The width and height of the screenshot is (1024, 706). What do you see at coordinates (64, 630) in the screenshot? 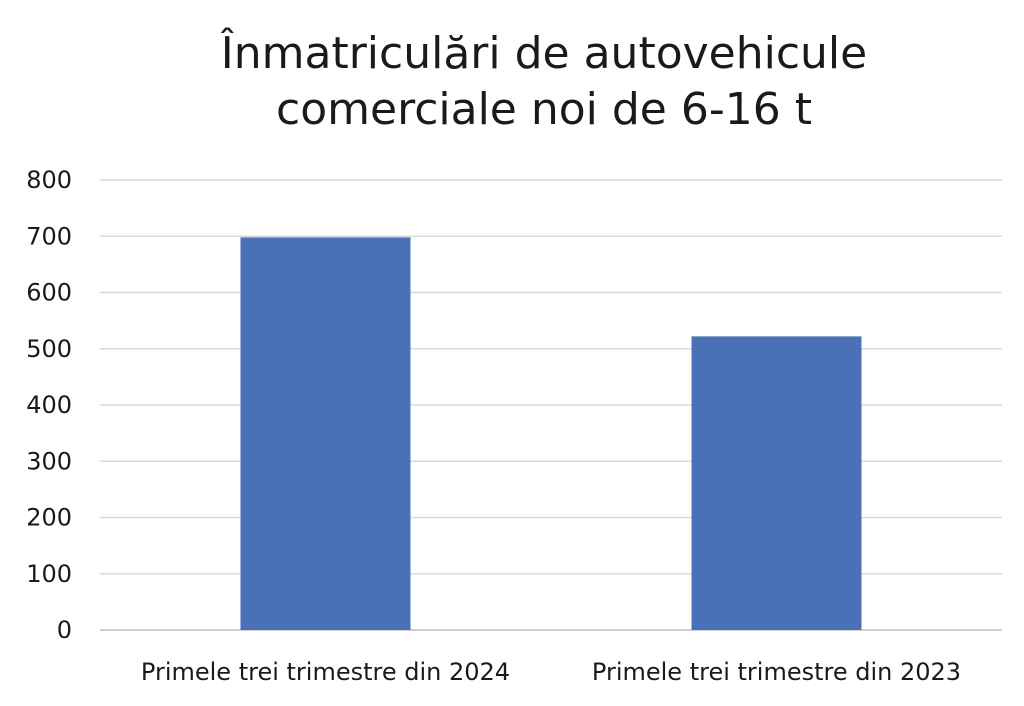
I see `y-tick-label: 0` at bounding box center [64, 630].